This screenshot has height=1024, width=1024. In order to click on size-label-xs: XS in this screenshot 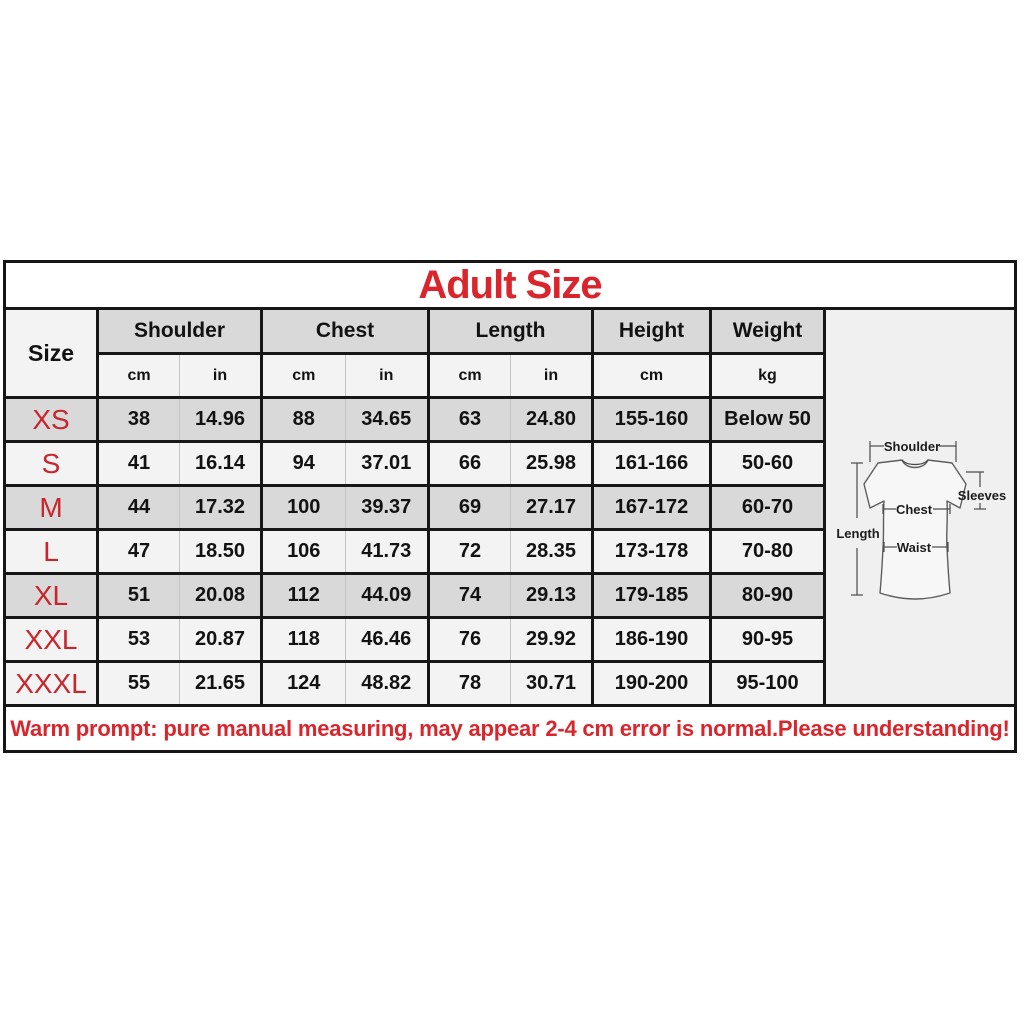, I will do `click(51, 419)`.